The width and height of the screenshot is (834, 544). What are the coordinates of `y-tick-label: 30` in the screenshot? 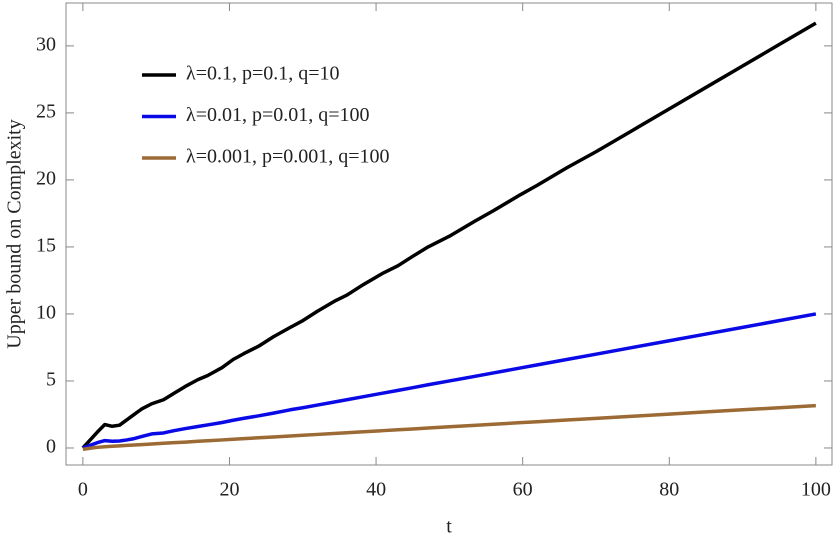 It's located at (46, 44).